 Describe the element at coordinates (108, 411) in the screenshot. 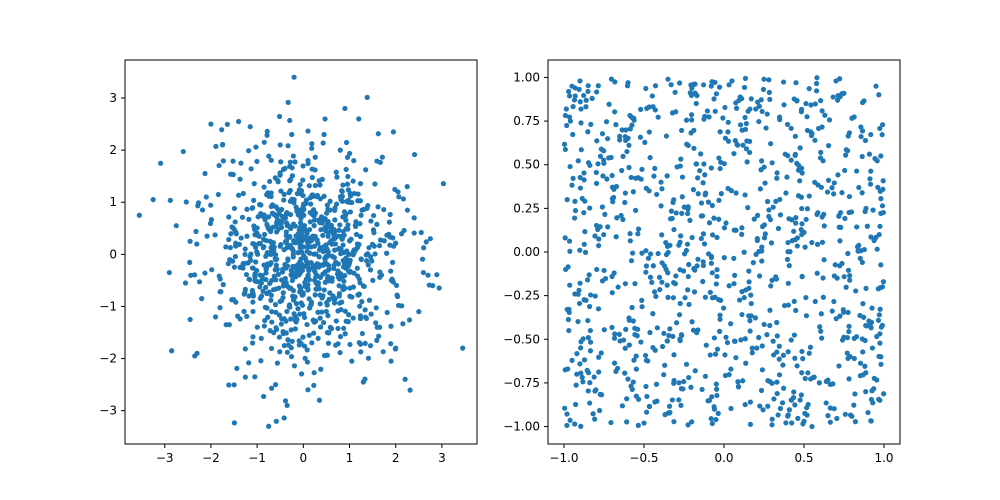

I see `normal-scatter-y-tick-label: −3` at that location.